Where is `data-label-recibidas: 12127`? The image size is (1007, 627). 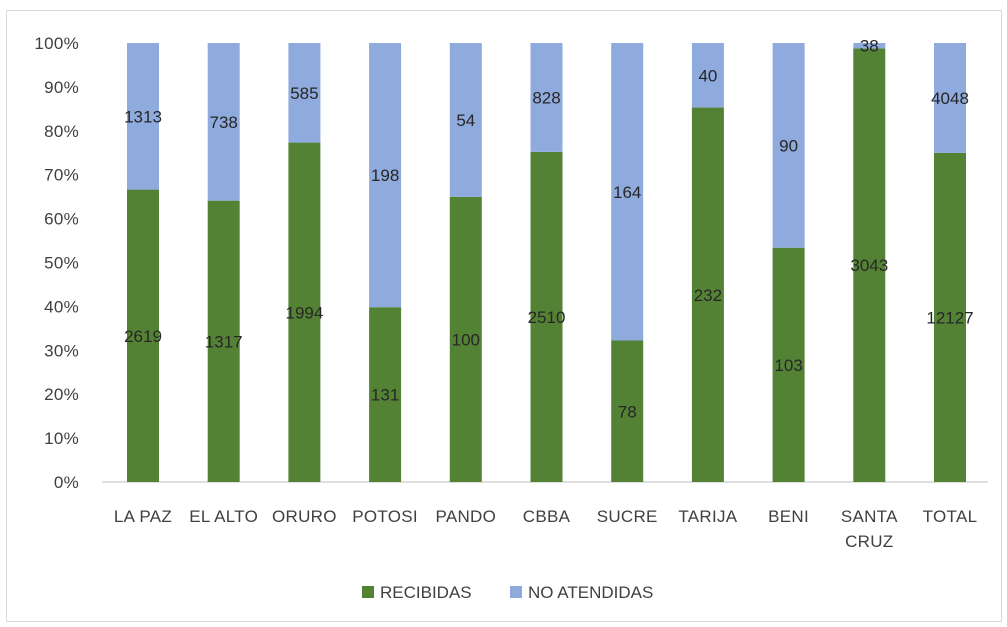 data-label-recibidas: 12127 is located at coordinates (949, 317).